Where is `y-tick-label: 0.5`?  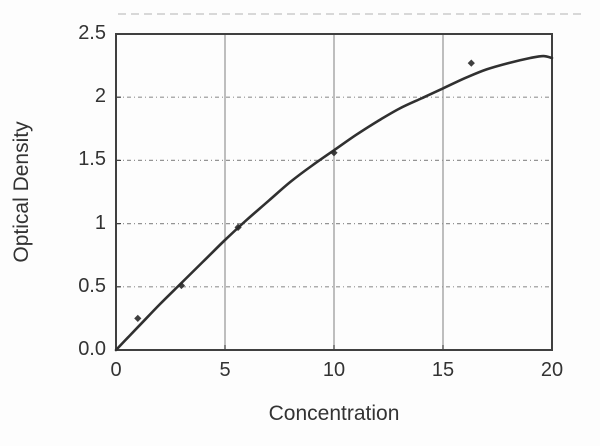
y-tick-label: 0.5 is located at coordinates (92, 285).